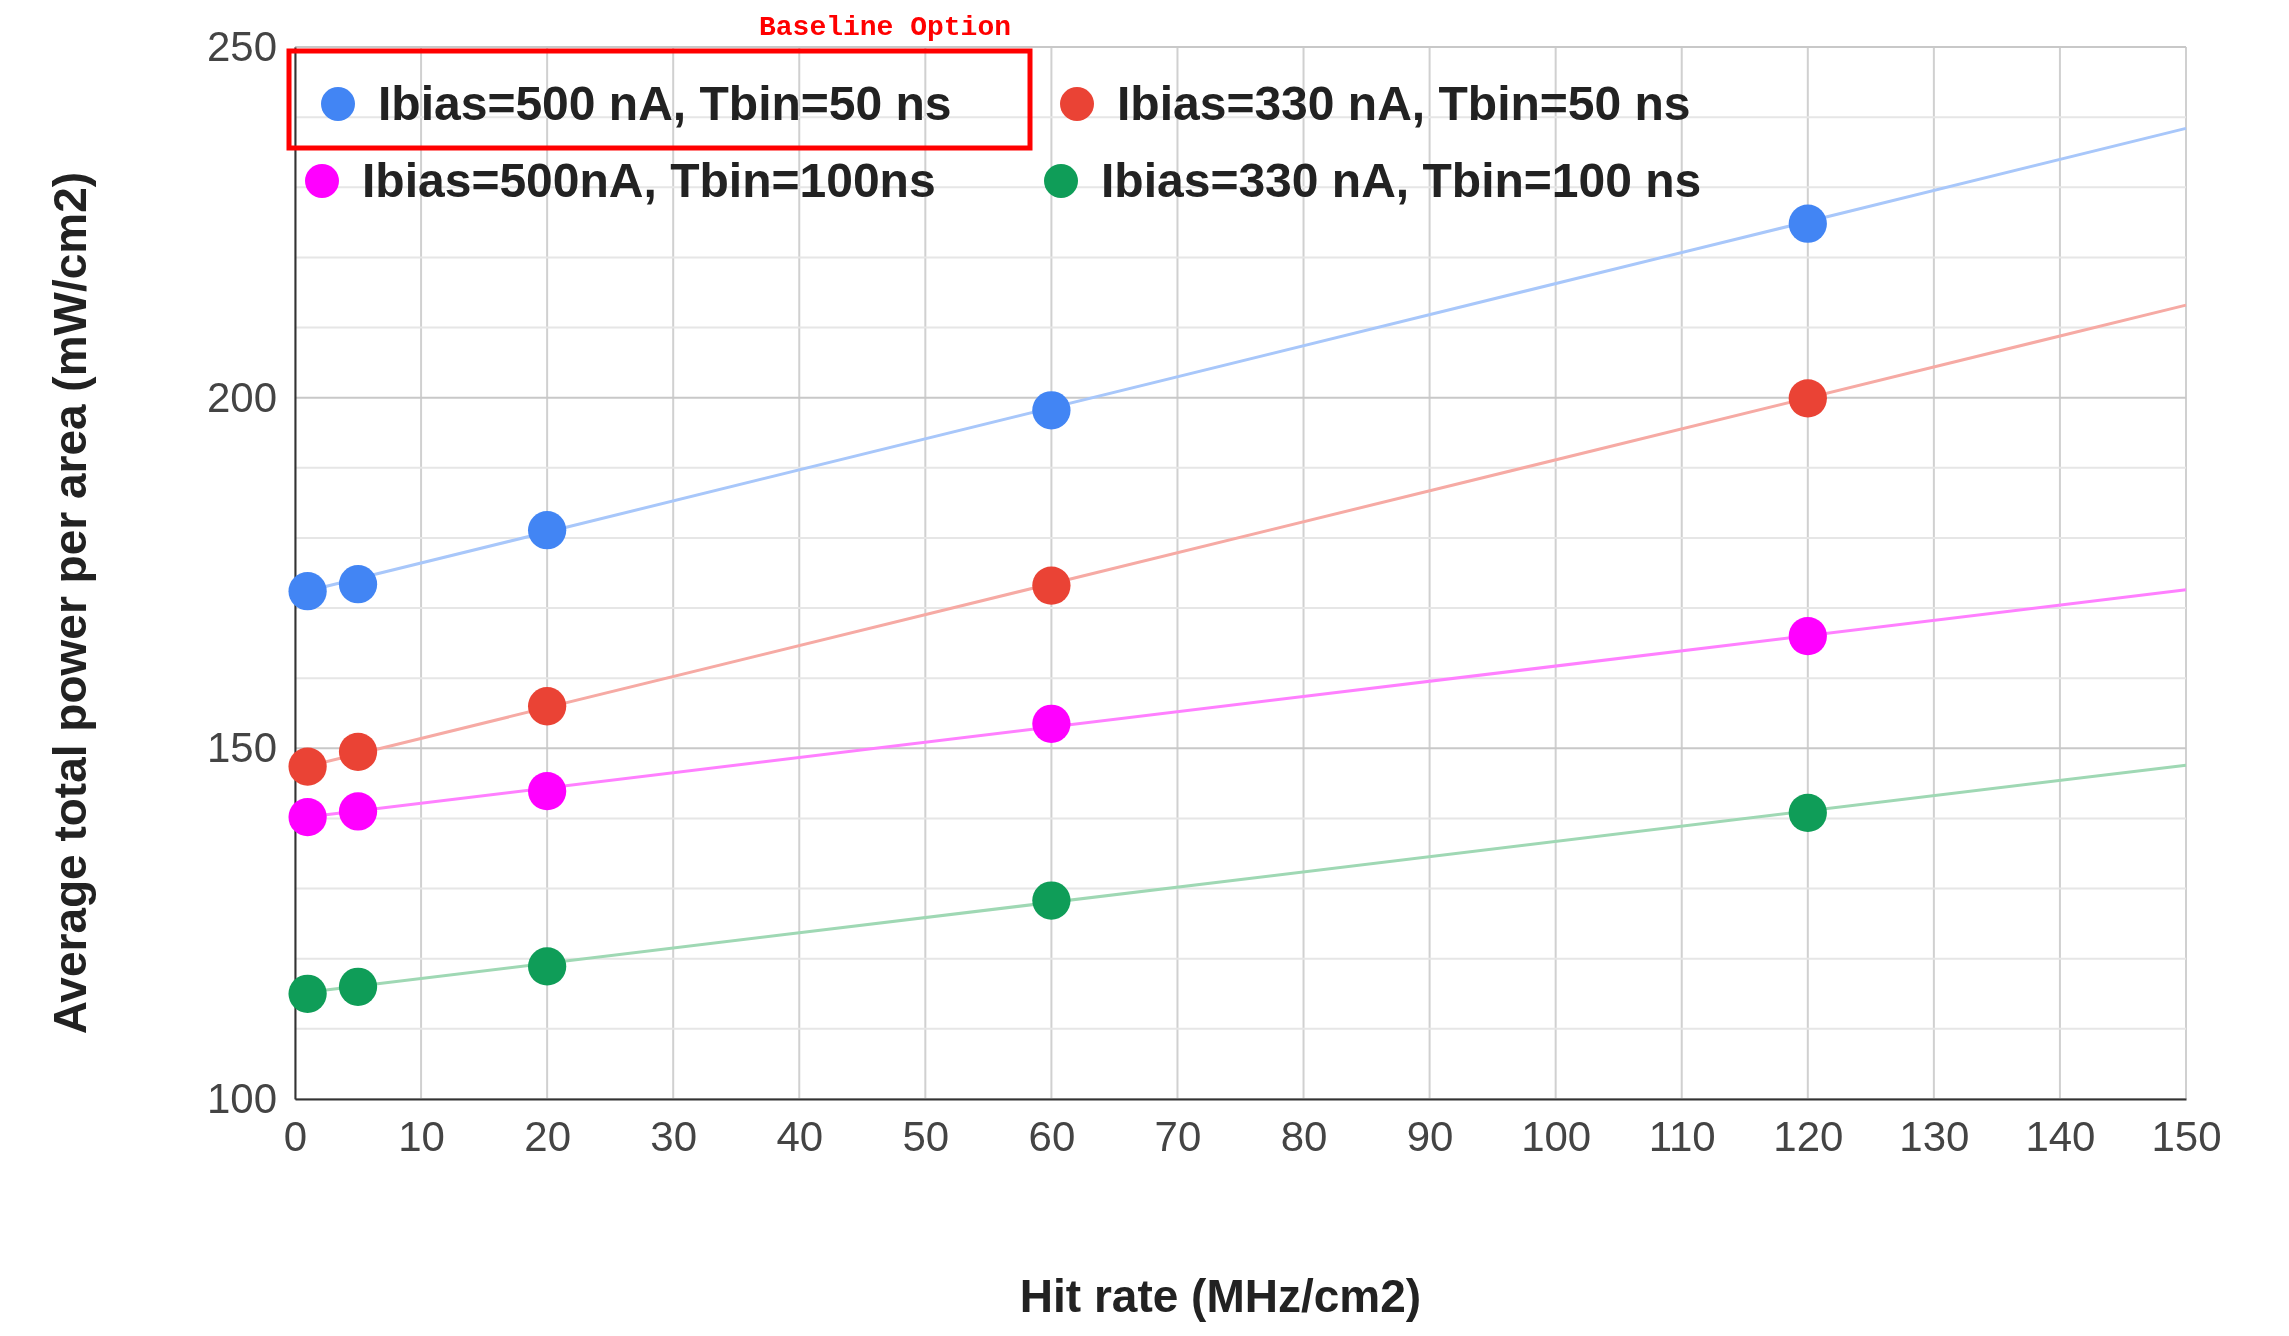  I want to click on legend-label: Ibias=330 nA, Tbin=50 ns, so click(1404, 103).